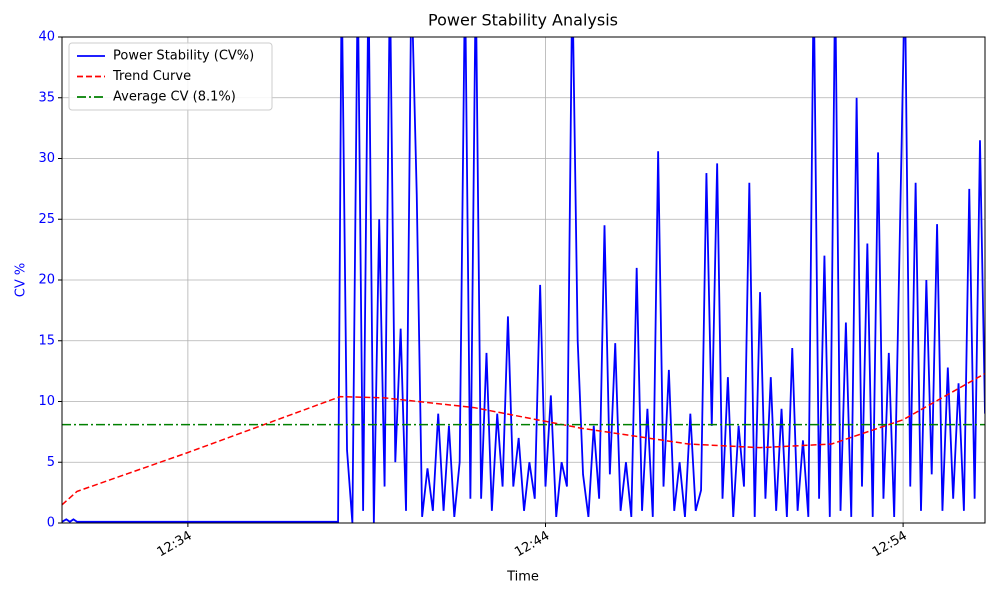  What do you see at coordinates (46, 219) in the screenshot?
I see `y-tick-label: 25` at bounding box center [46, 219].